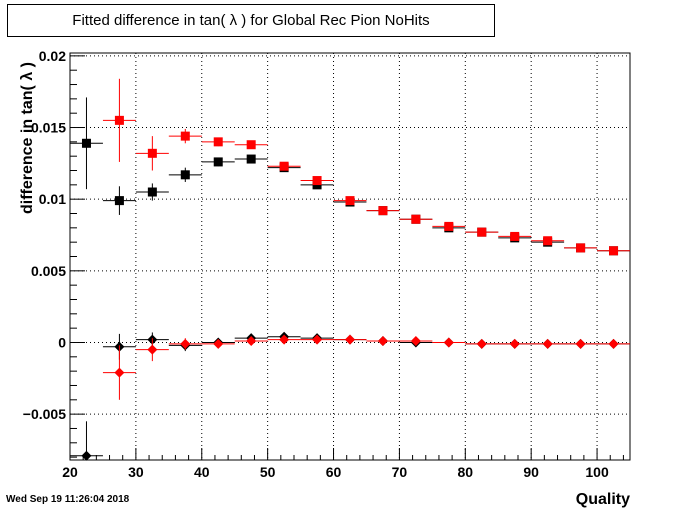  Describe the element at coordinates (52, 199) in the screenshot. I see `y-tick-label: 0.01` at that location.